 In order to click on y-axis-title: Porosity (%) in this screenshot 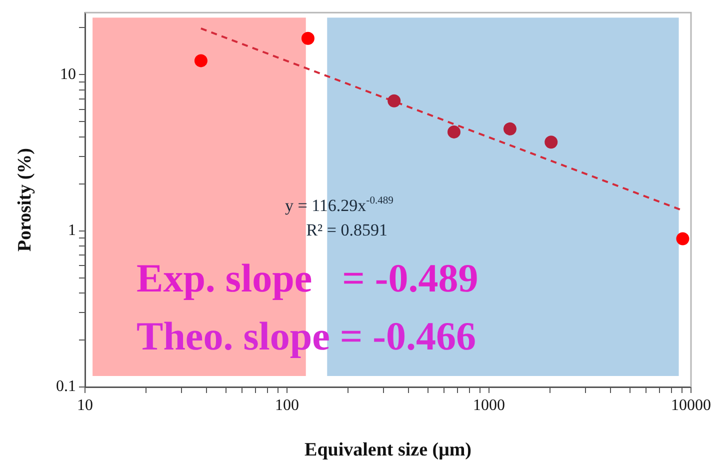, I will do `click(25, 200)`.